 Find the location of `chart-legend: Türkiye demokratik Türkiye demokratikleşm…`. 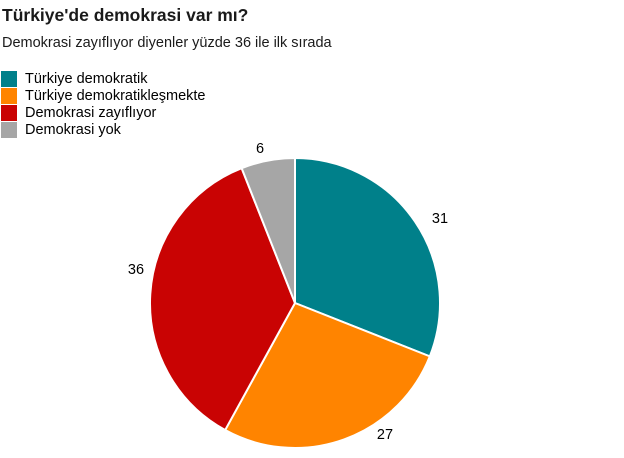

chart-legend: Türkiye demokratik Türkiye demokratikleşm… is located at coordinates (103, 104).